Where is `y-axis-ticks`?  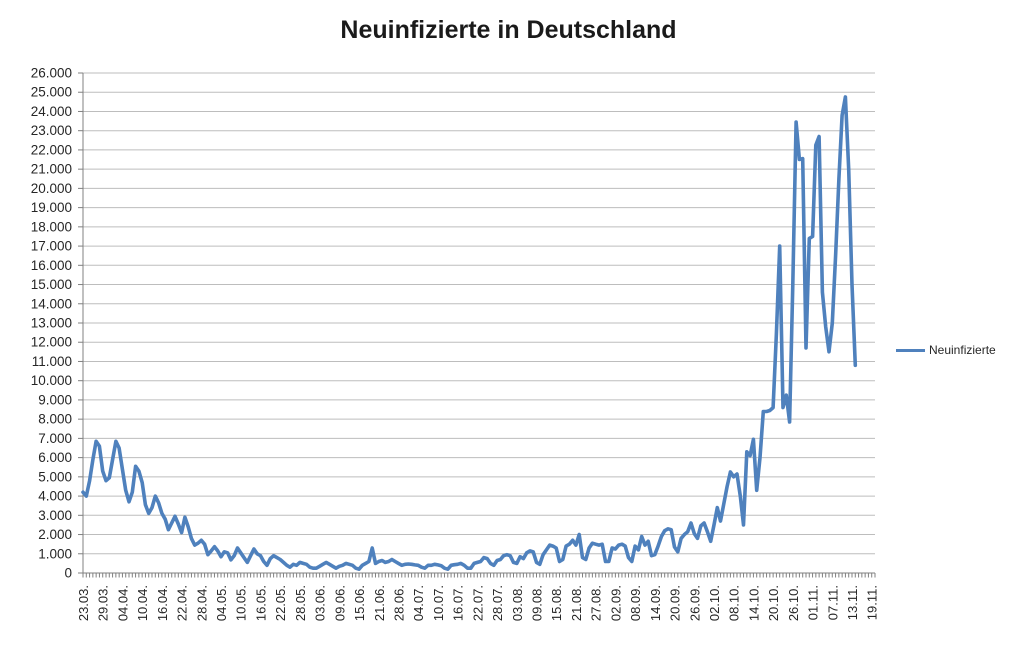
y-axis-ticks is located at coordinates (80, 323).